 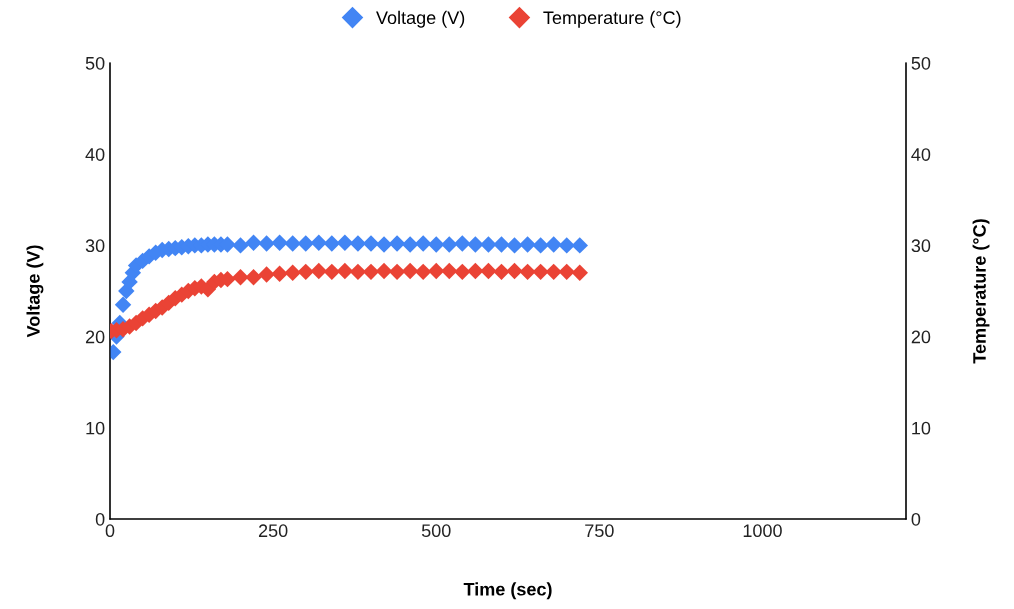 I want to click on x-tick-label: 500, so click(x=436, y=531).